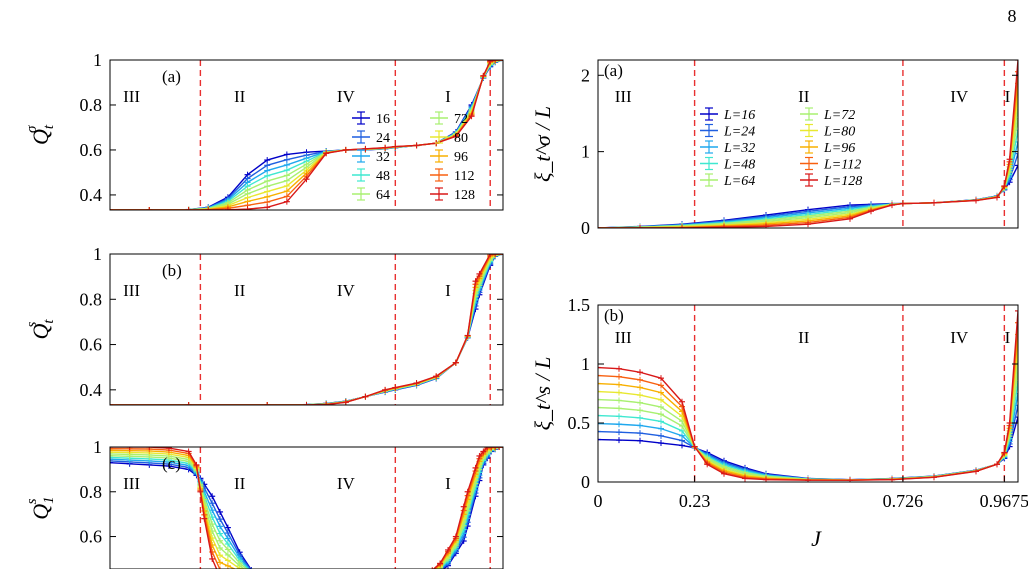 The image size is (1028, 569). What do you see at coordinates (816, 538) in the screenshot?
I see `x-axis-label: J` at bounding box center [816, 538].